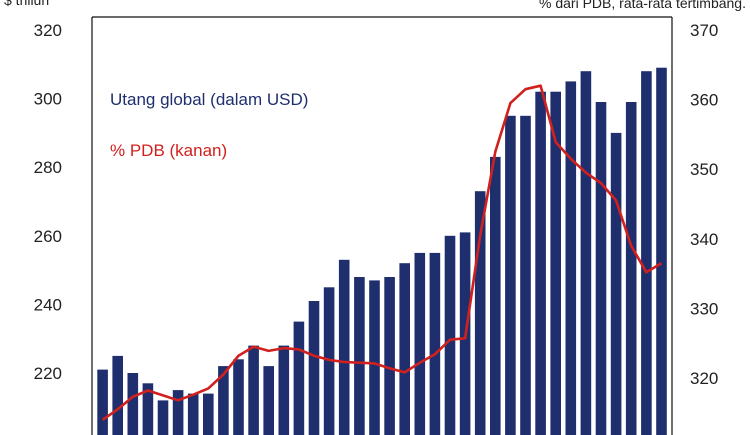  Describe the element at coordinates (168, 150) in the screenshot. I see `legend-line: % PDB (kanan)` at that location.